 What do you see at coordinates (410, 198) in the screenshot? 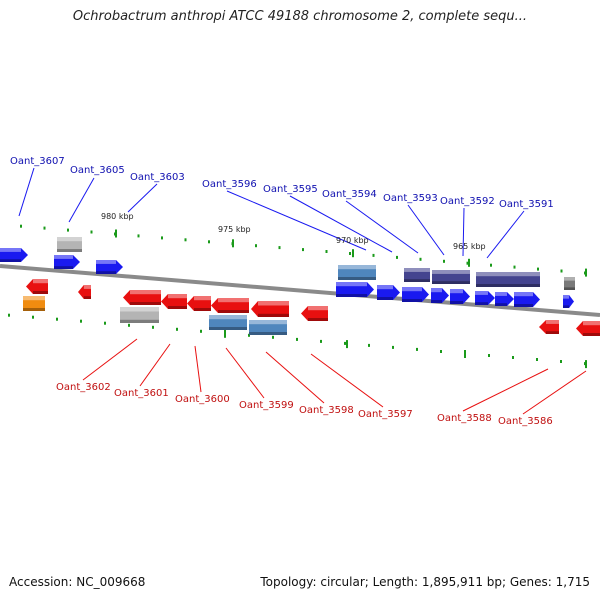
I see `forward-gene-label: Oant_3593` at bounding box center [410, 198].